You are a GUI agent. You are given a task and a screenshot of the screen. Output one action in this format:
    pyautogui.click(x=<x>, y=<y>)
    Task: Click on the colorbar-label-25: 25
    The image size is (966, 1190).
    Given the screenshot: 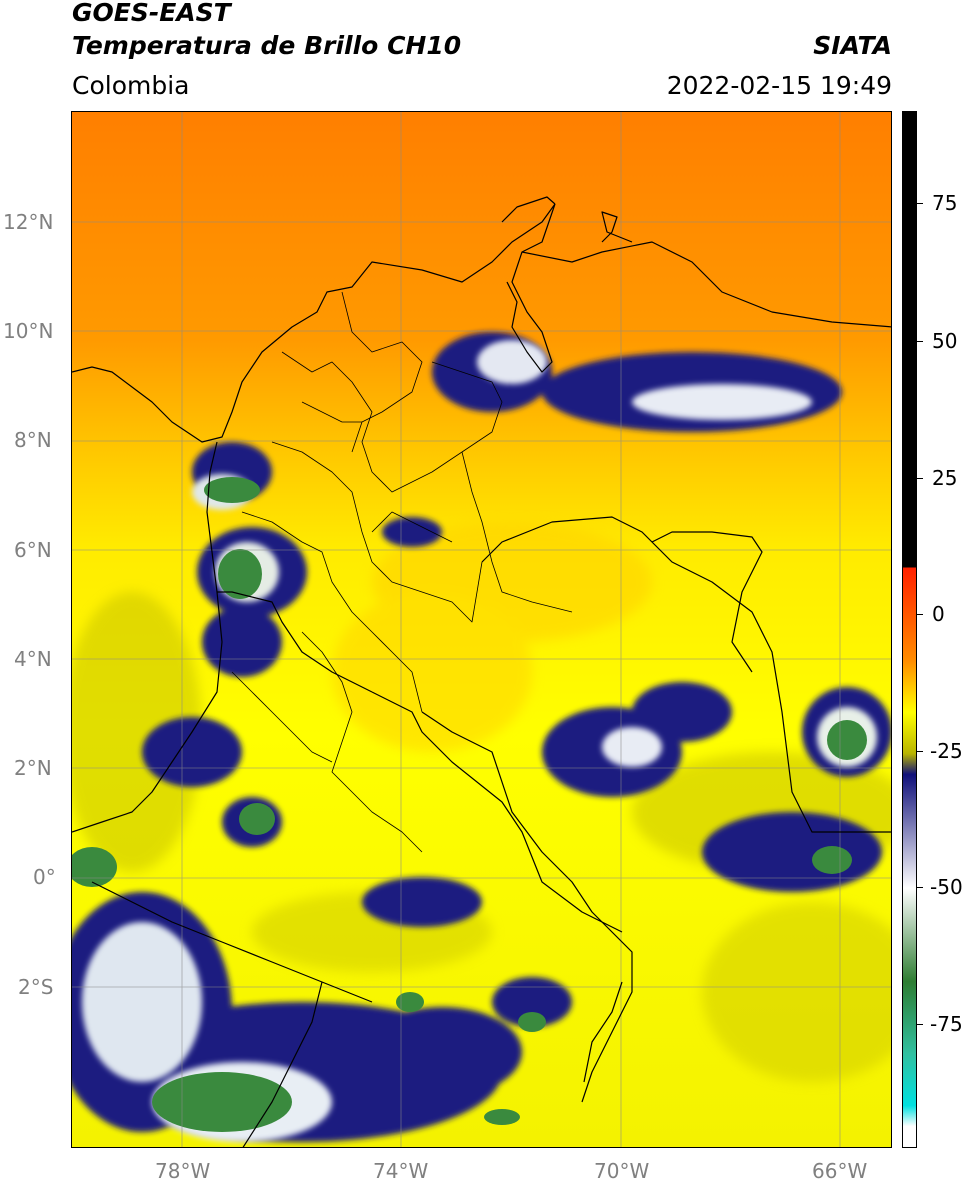 What is the action you would take?
    pyautogui.click(x=945, y=478)
    